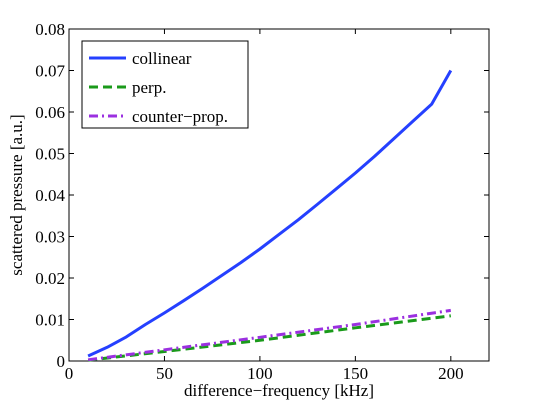 This screenshot has height=406, width=540. I want to click on y-tick-label: 0.01, so click(50, 320).